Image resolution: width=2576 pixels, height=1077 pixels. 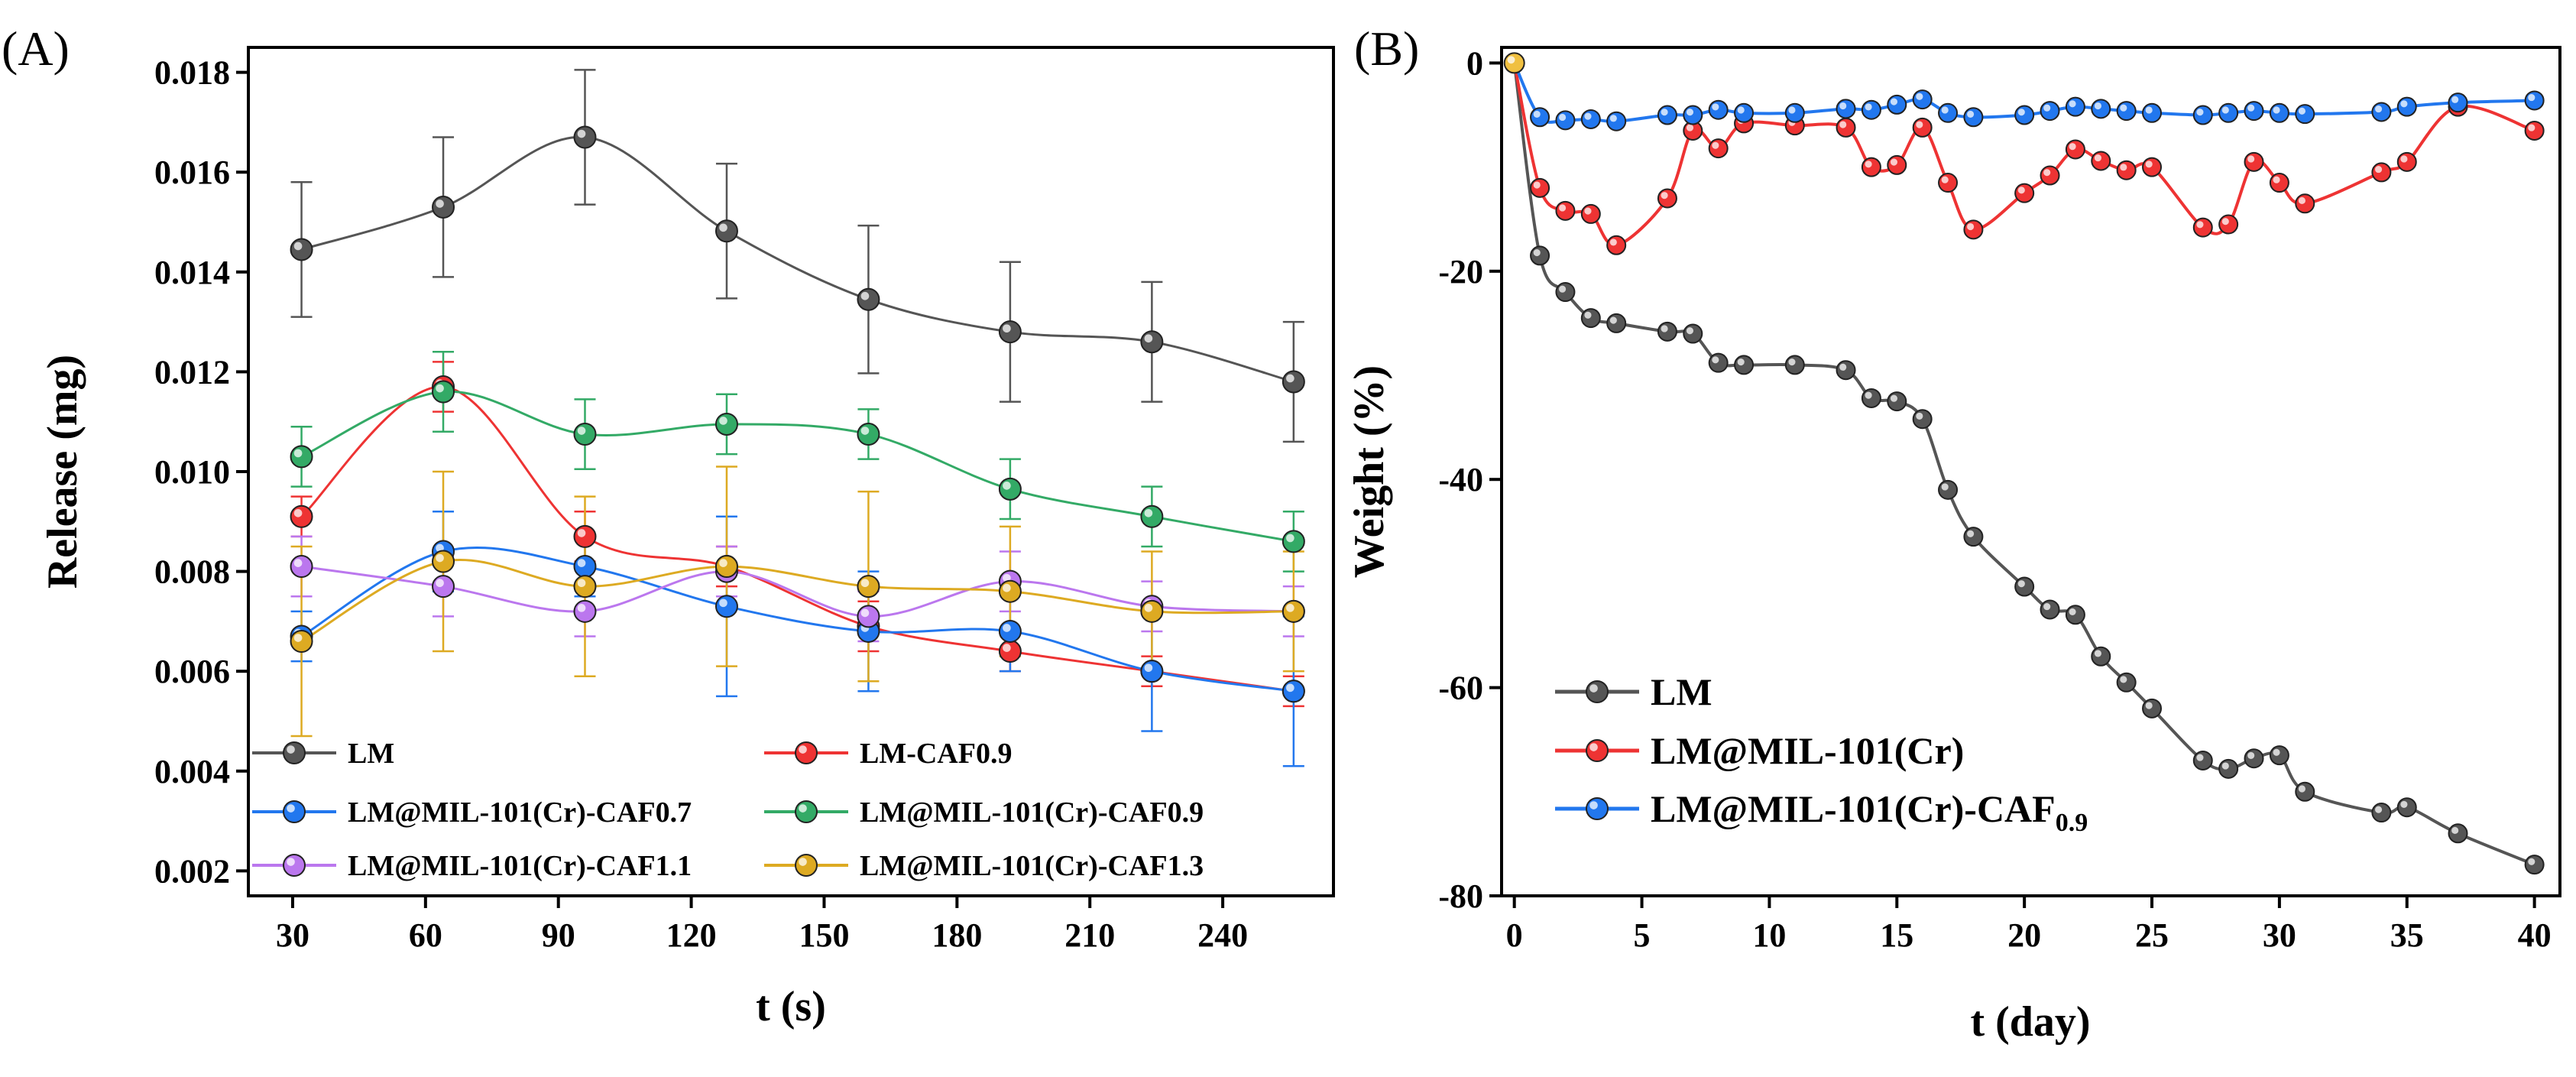 What do you see at coordinates (1032, 866) in the screenshot?
I see `legend-label: LM@MIL-101(Cr)-CAF1.3` at bounding box center [1032, 866].